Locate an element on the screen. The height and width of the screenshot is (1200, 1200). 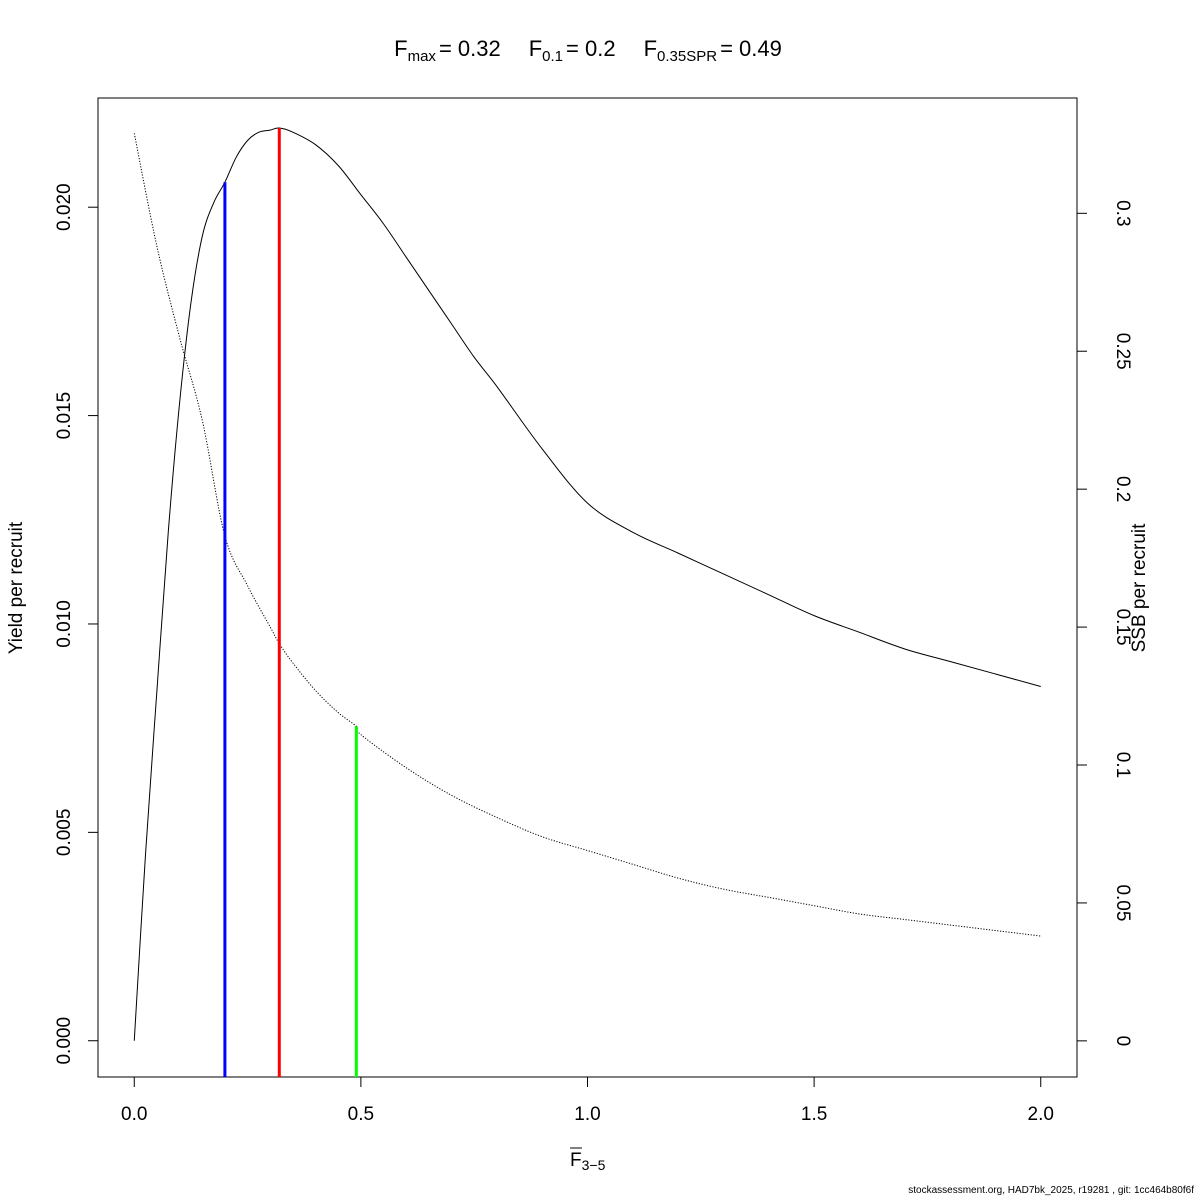
title-fmax-label: F is located at coordinates (400, 48).